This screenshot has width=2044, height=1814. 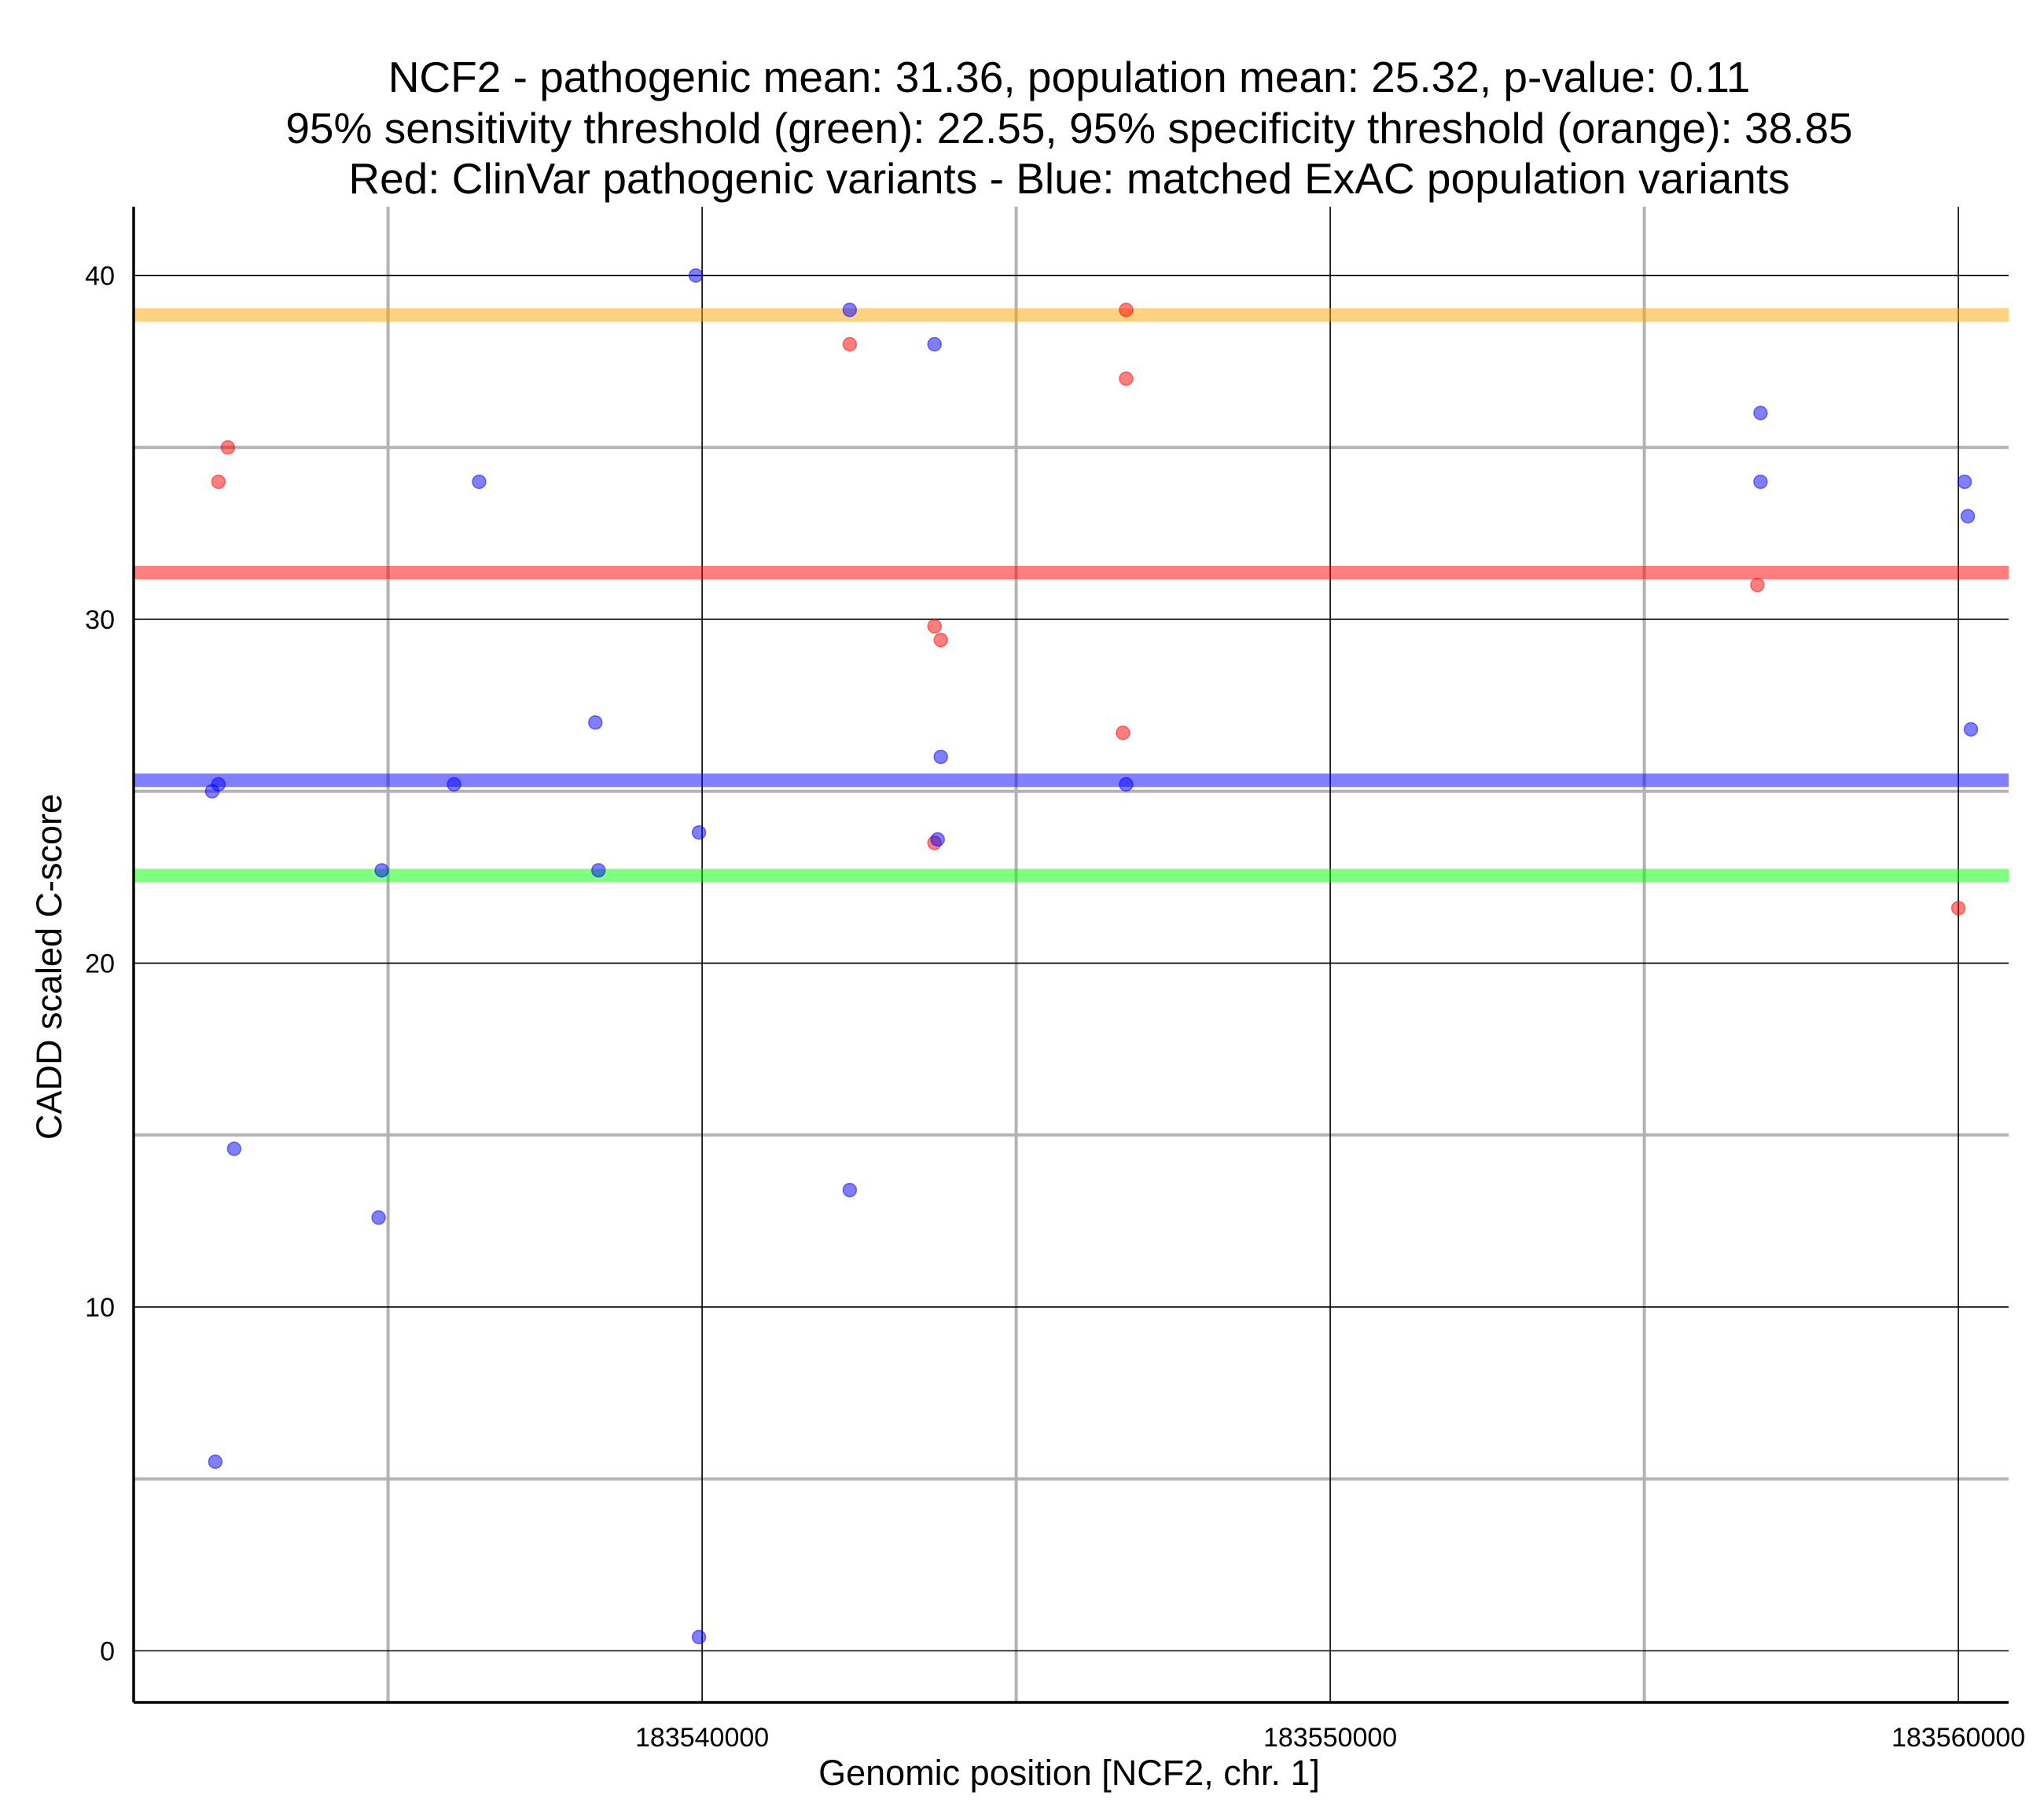 I want to click on y-axis-label: CADD scaled C-score, so click(x=49, y=967).